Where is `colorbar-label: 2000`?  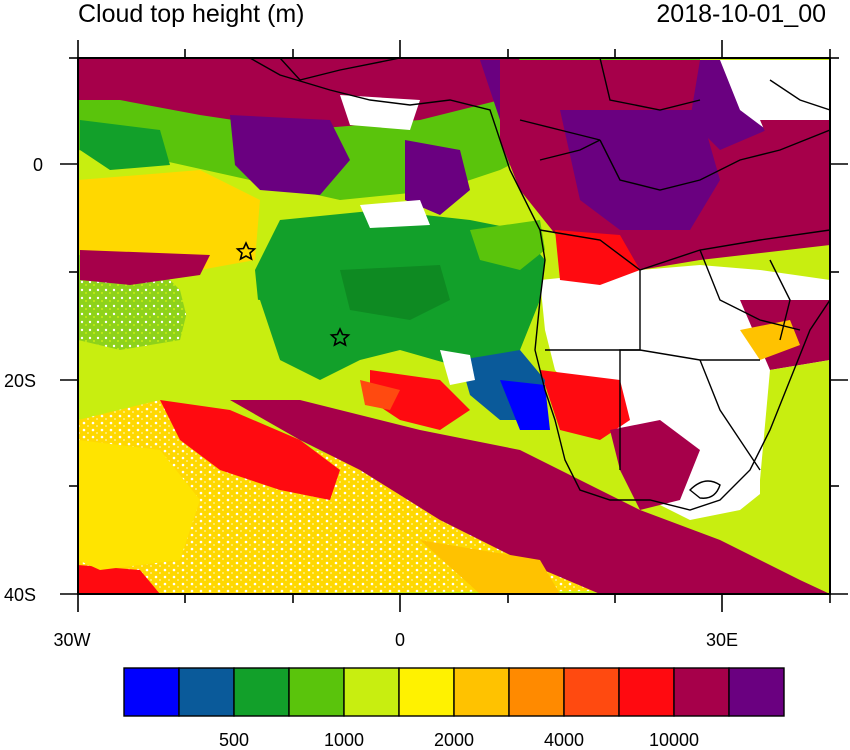
colorbar-label: 2000 is located at coordinates (454, 740).